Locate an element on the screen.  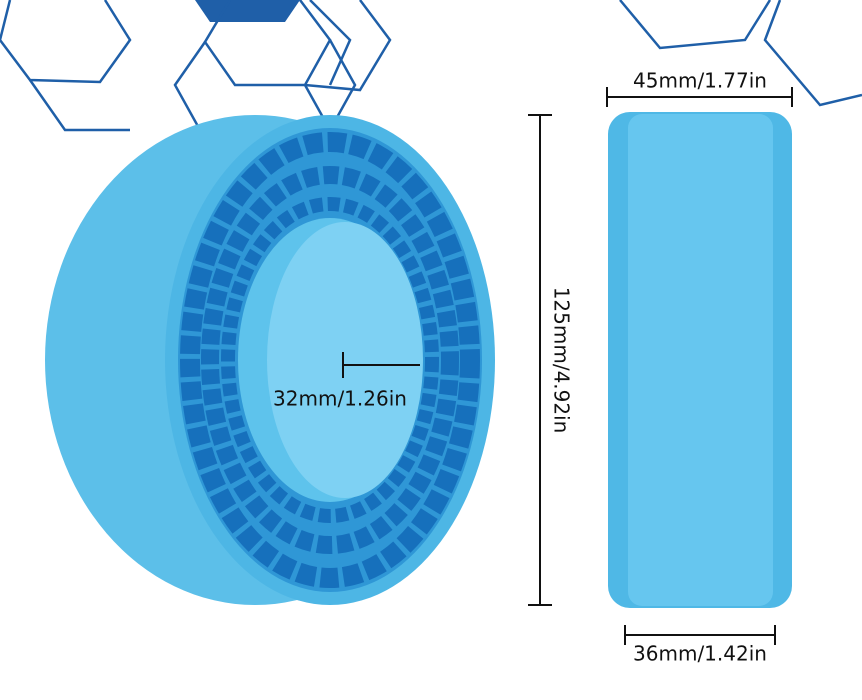
inner-diameter-label: 32mm/1.26in is located at coordinates (340, 399).